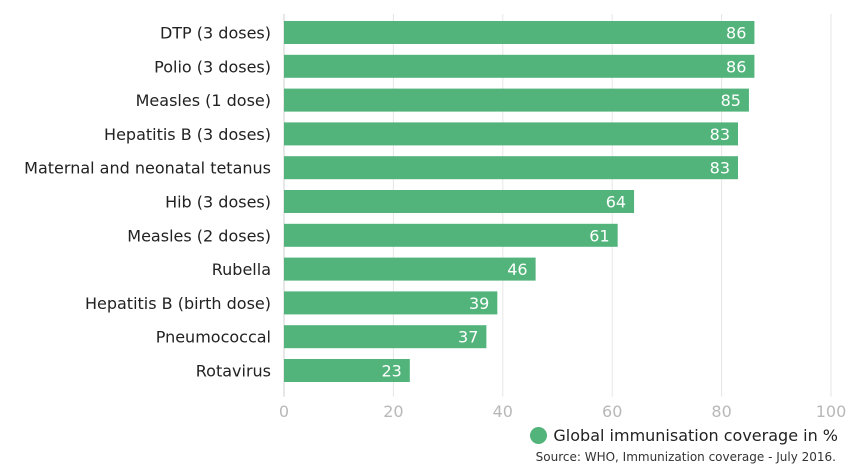 Image resolution: width=848 pixels, height=465 pixels. What do you see at coordinates (695, 435) in the screenshot?
I see `legend-label: Global immunisation coverage in %` at bounding box center [695, 435].